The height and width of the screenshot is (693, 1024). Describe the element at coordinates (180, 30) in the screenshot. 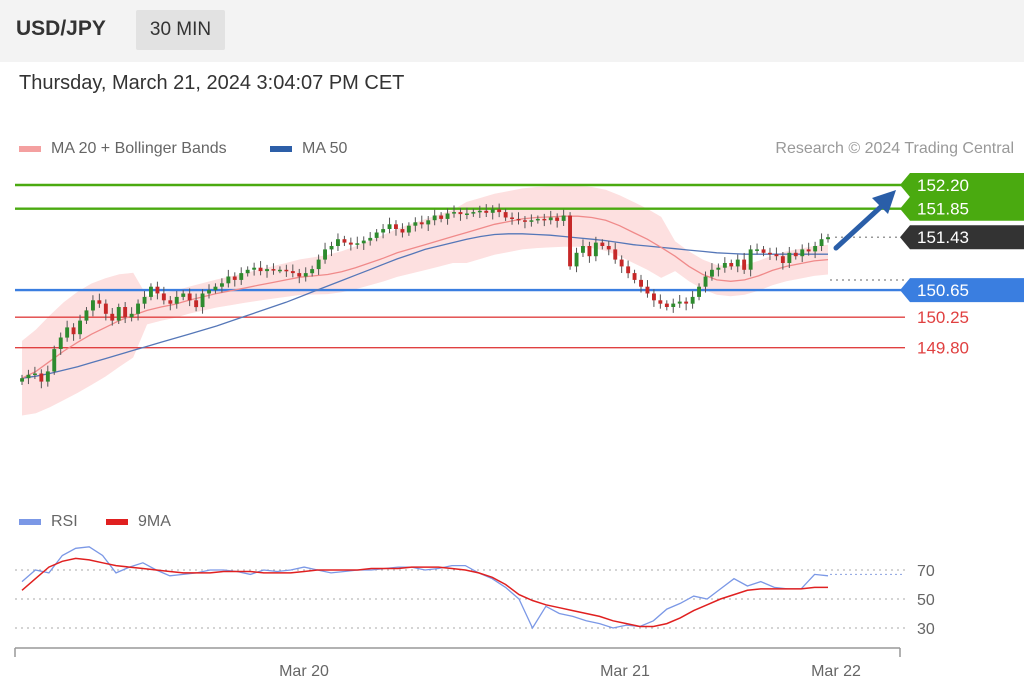

I see `timeframe-button: 30 MIN` at that location.